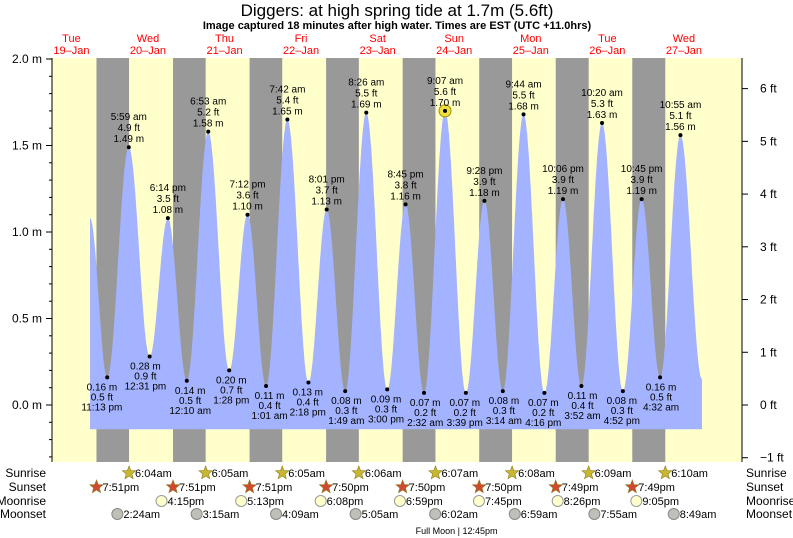  I want to click on tide-label: 10:55 am5.1 ft1.56 m, so click(681, 116).